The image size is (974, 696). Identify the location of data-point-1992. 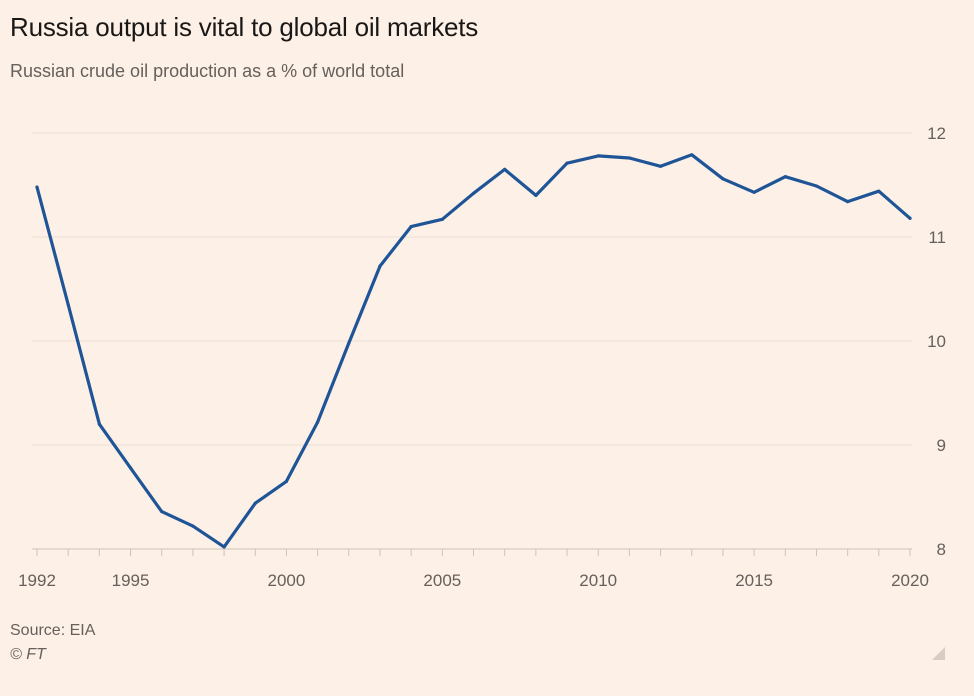
(37, 187).